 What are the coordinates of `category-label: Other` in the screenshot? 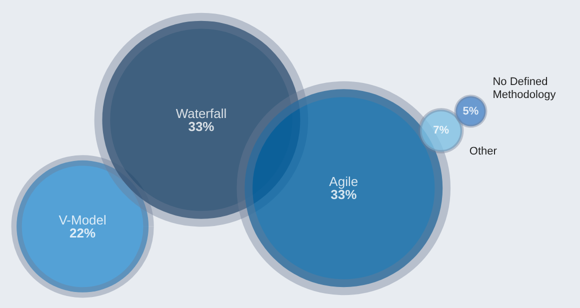 It's located at (483, 152).